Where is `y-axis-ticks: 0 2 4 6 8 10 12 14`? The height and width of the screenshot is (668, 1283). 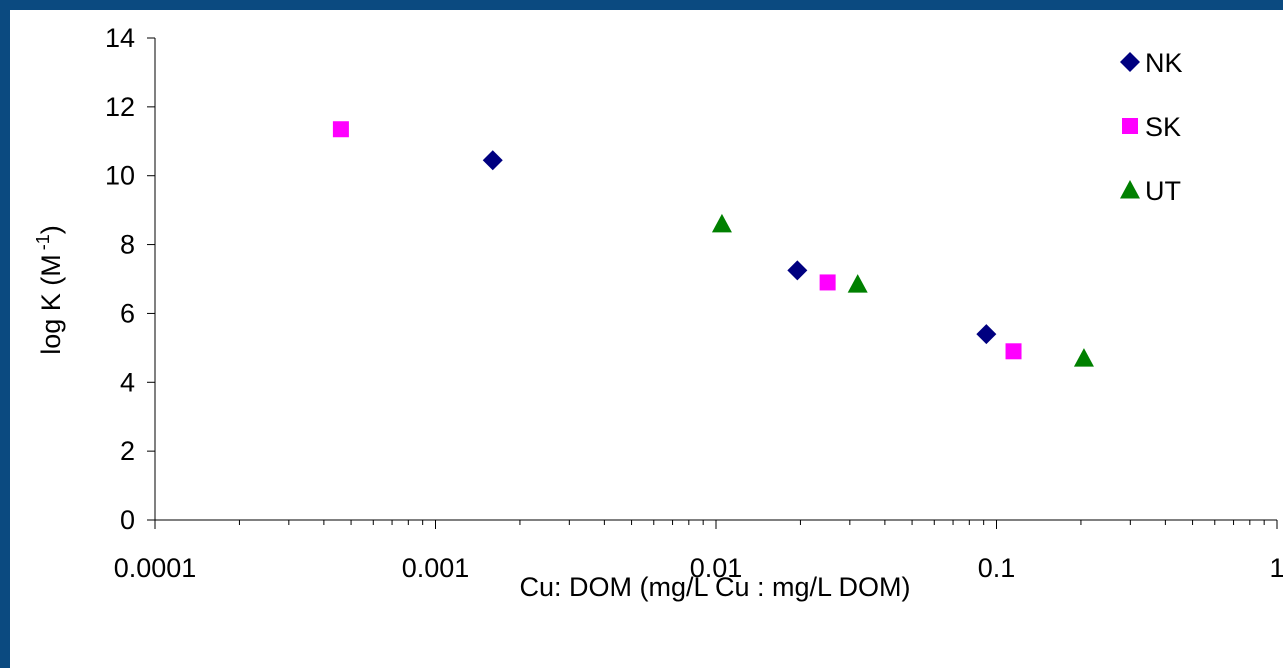 y-axis-ticks: 0 2 4 6 8 10 12 14 is located at coordinates (130, 279).